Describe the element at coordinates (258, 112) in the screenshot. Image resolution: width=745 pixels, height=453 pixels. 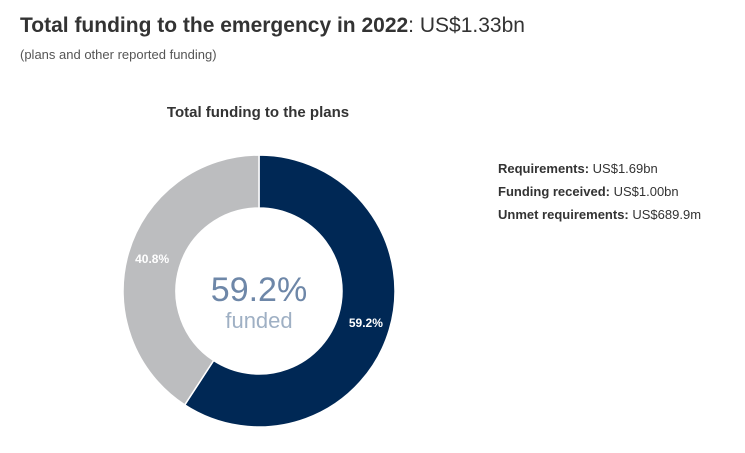
I see `chart-title: Total funding to the plans` at that location.